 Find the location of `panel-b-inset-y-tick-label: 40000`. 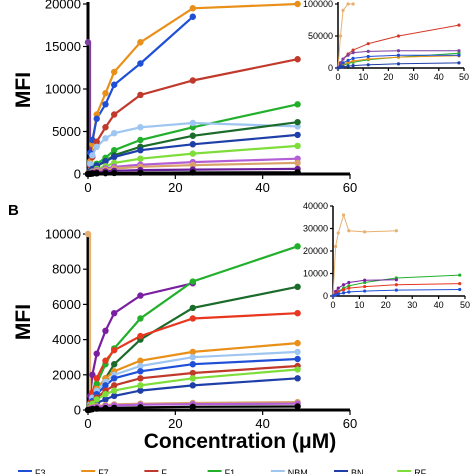

panel-b-inset-y-tick-label: 40000 is located at coordinates (315, 206).